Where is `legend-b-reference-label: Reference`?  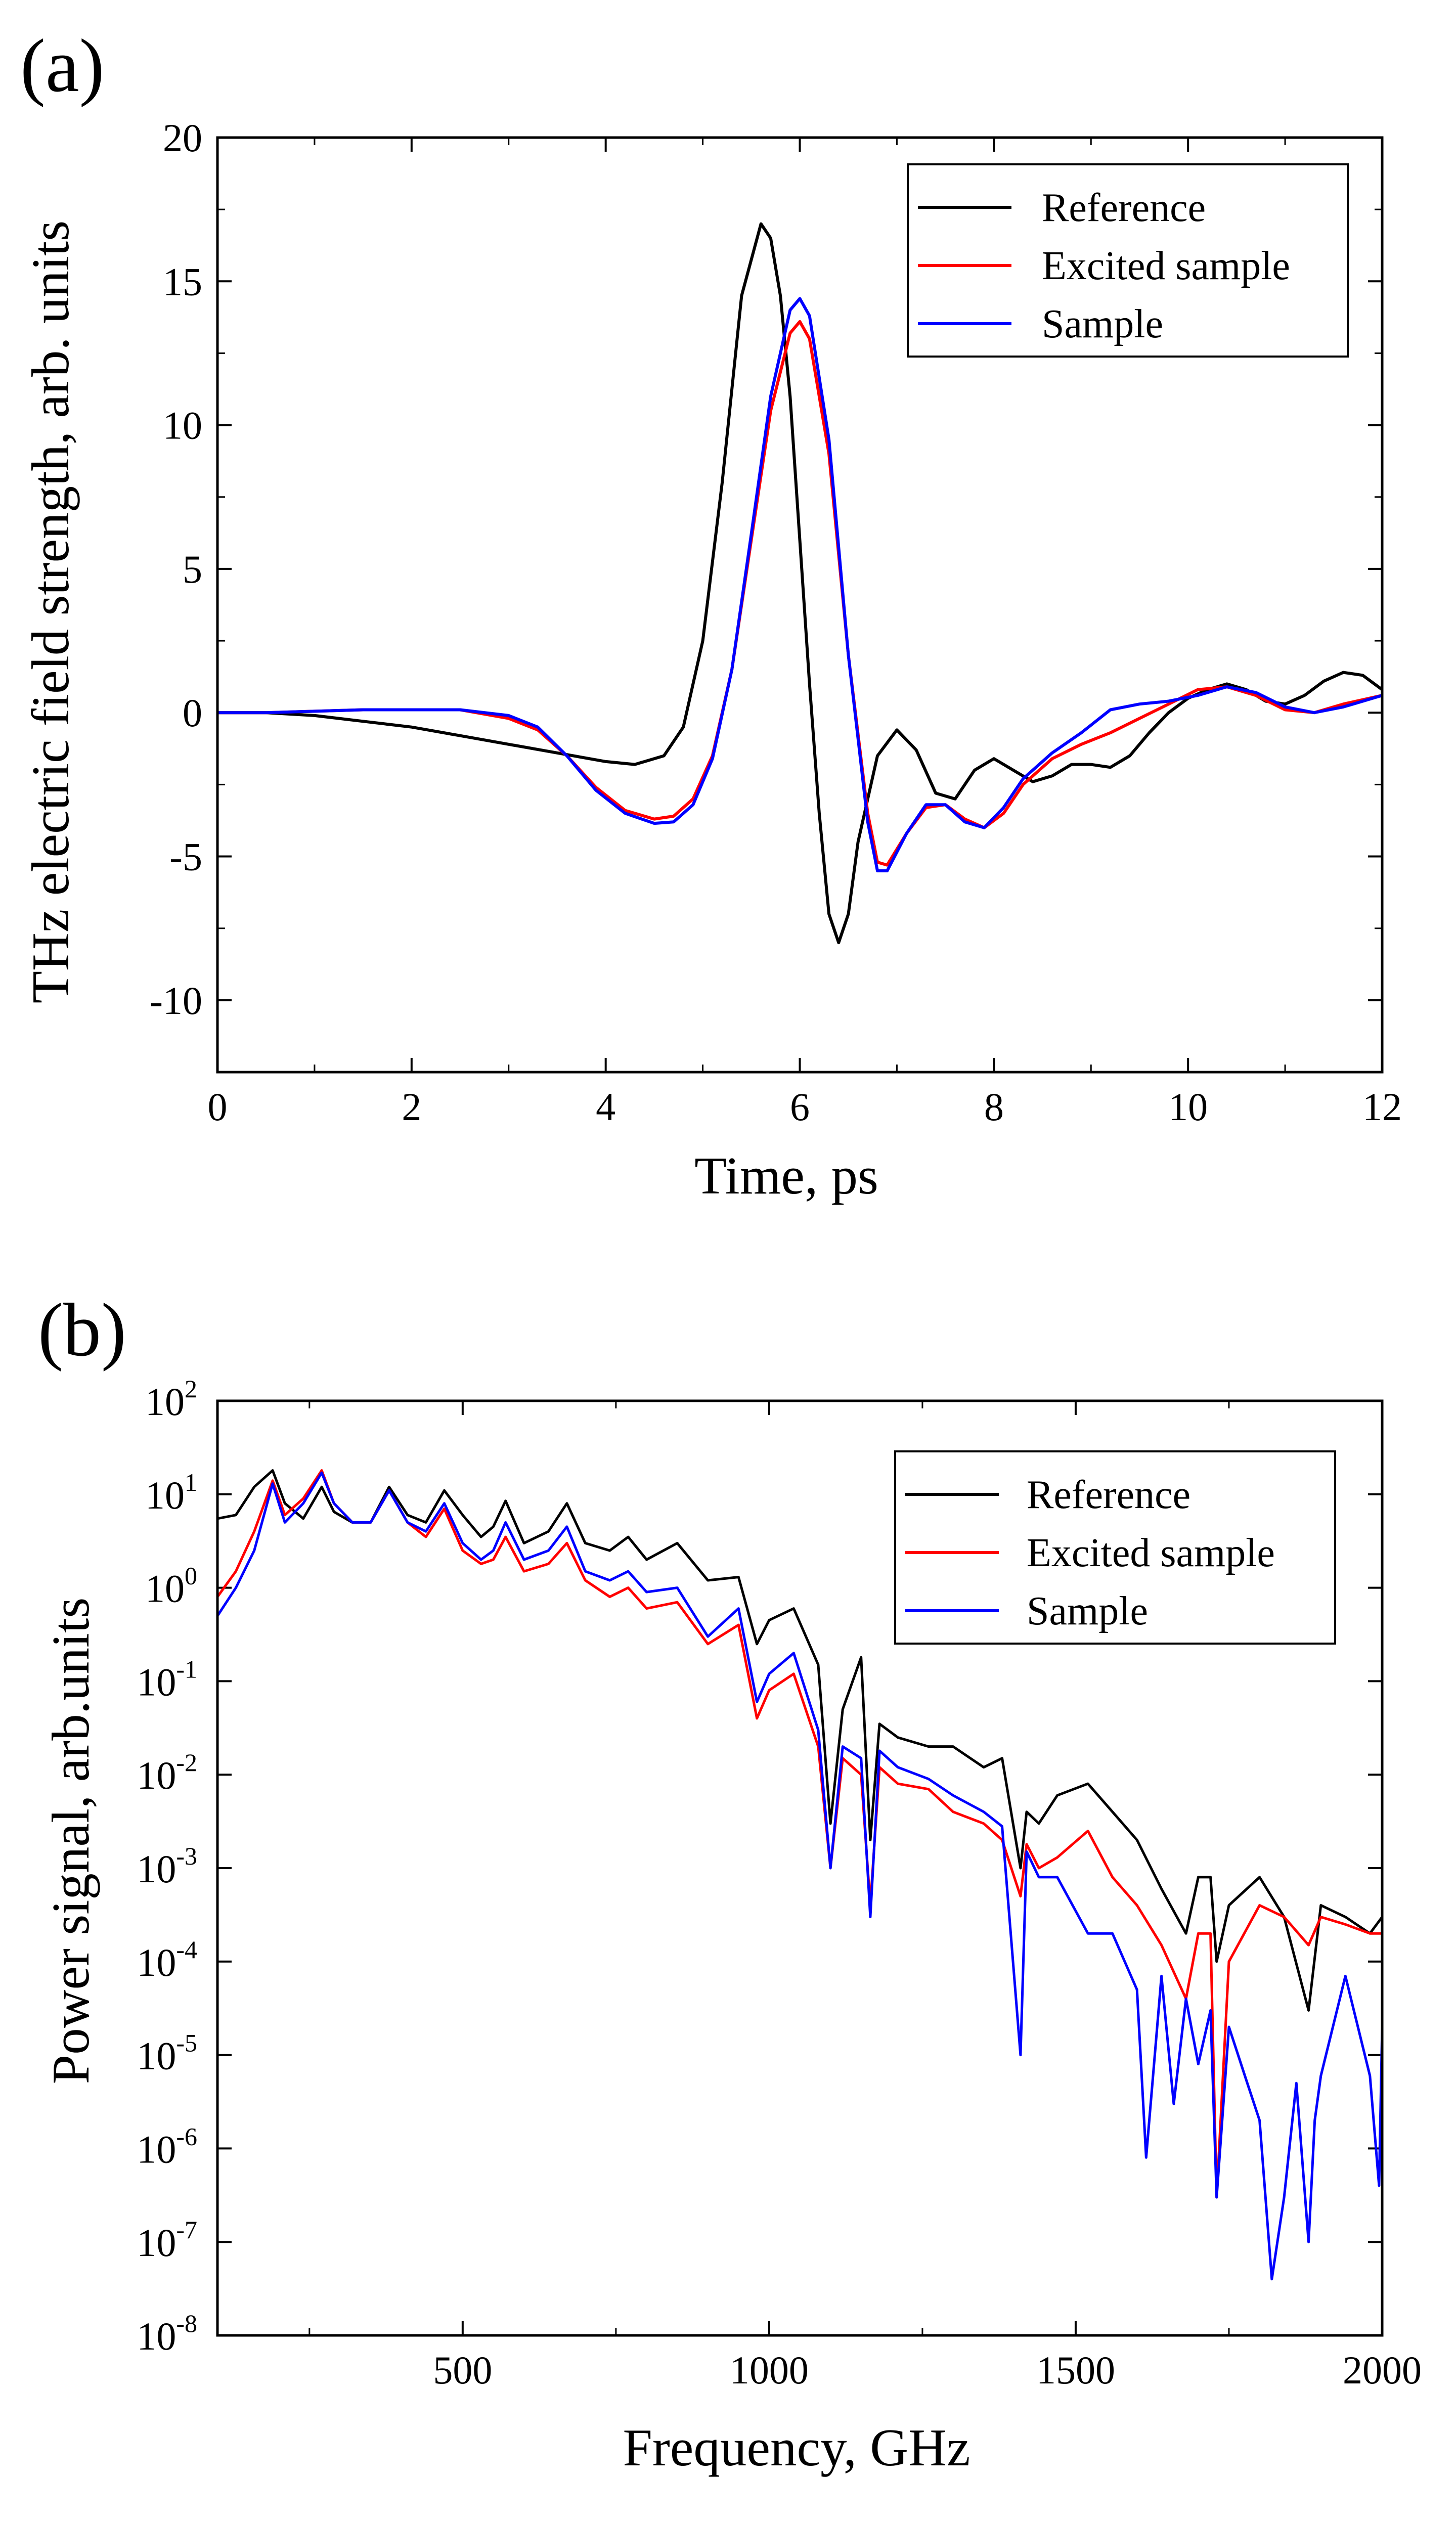 legend-b-reference-label: Reference is located at coordinates (1108, 1495).